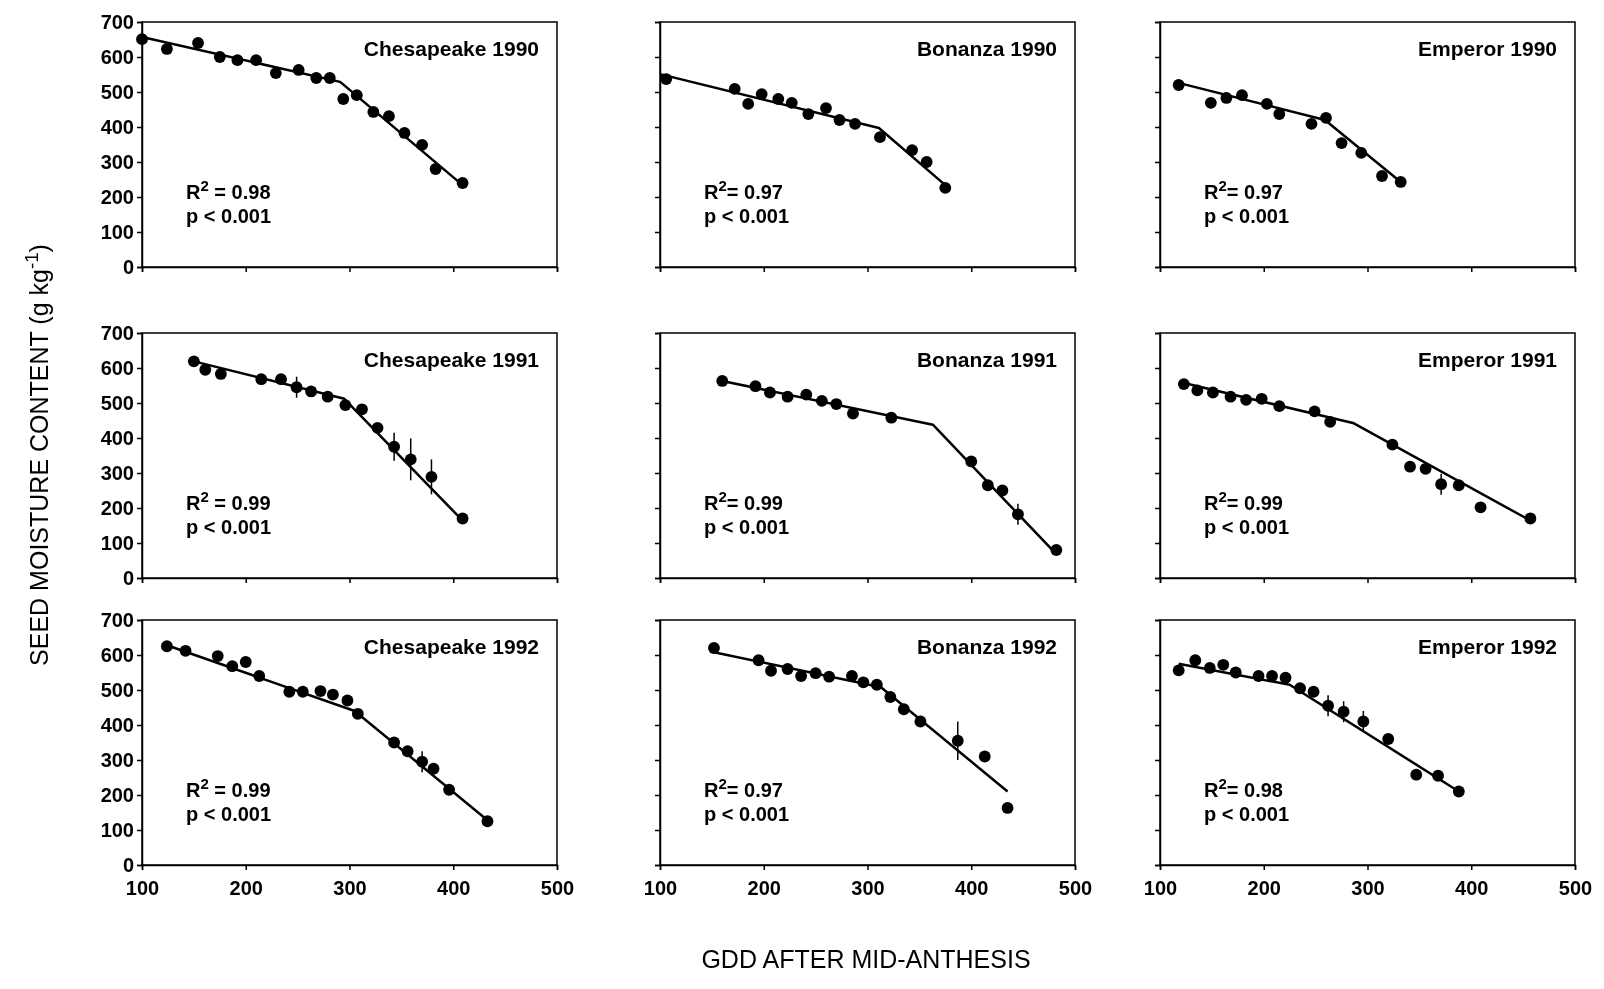  What do you see at coordinates (986, 48) in the screenshot?
I see `text: Bonanza 1990` at bounding box center [986, 48].